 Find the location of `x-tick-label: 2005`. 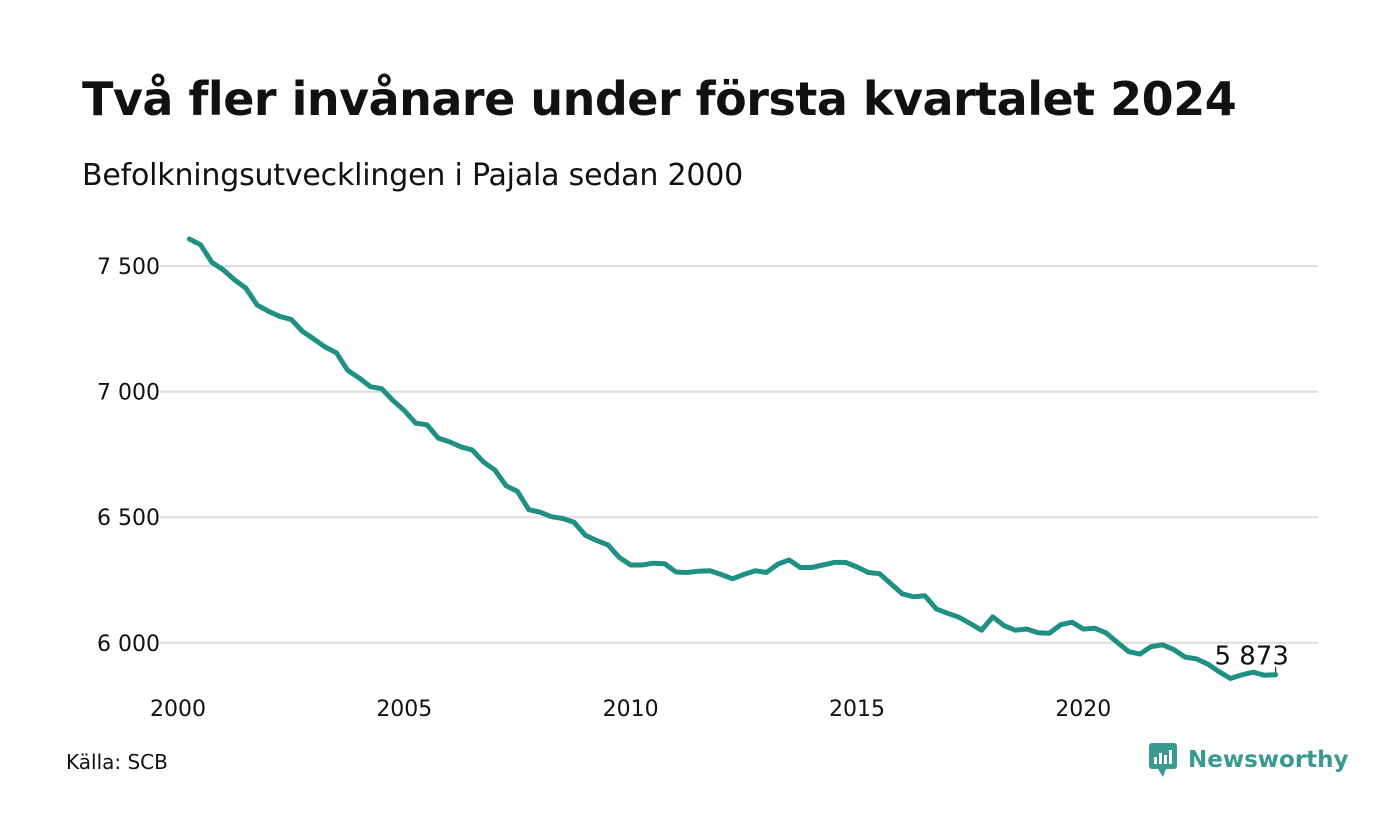

x-tick-label: 2005 is located at coordinates (404, 709).